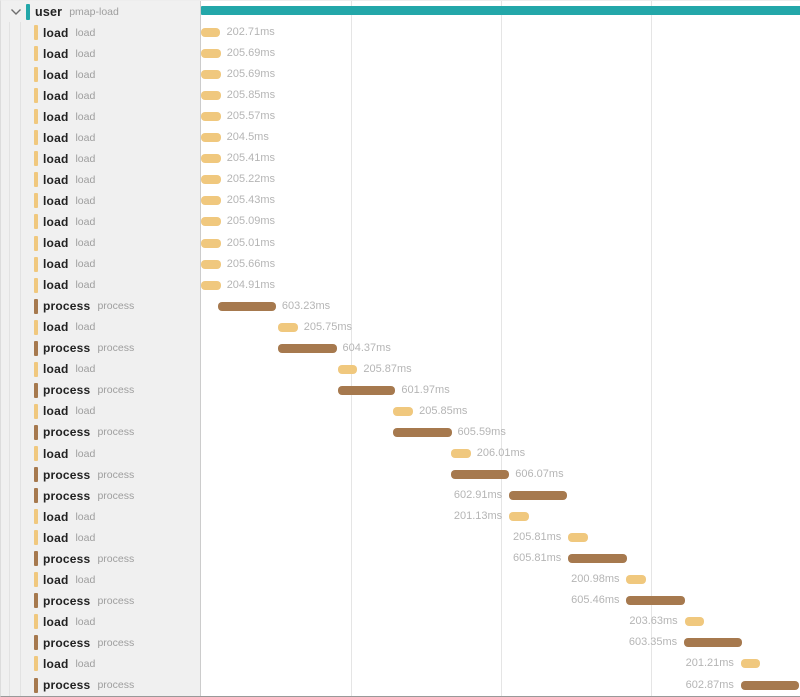 This screenshot has height=697, width=800. Describe the element at coordinates (400, 453) in the screenshot. I see `span-row-21: load load 206.01ms` at that location.